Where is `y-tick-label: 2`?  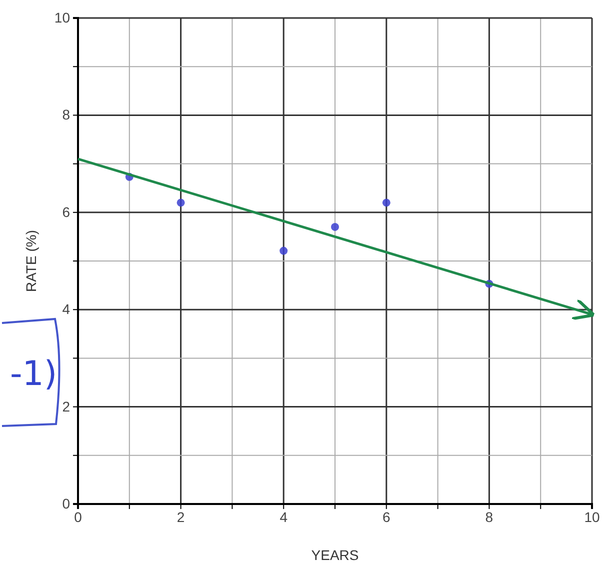 y-tick-label: 2 is located at coordinates (66, 406).